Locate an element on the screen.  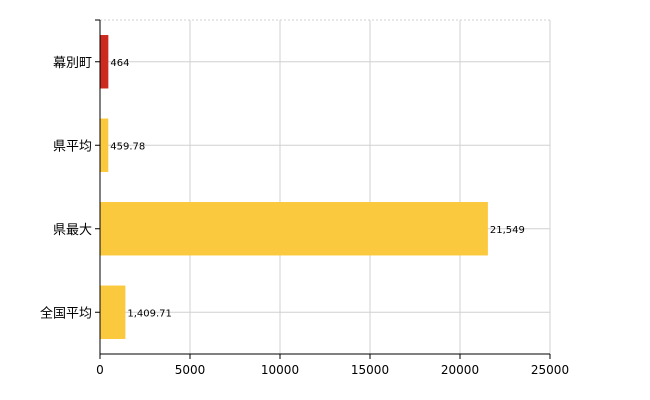
x-tick-label: 25000 is located at coordinates (550, 370).